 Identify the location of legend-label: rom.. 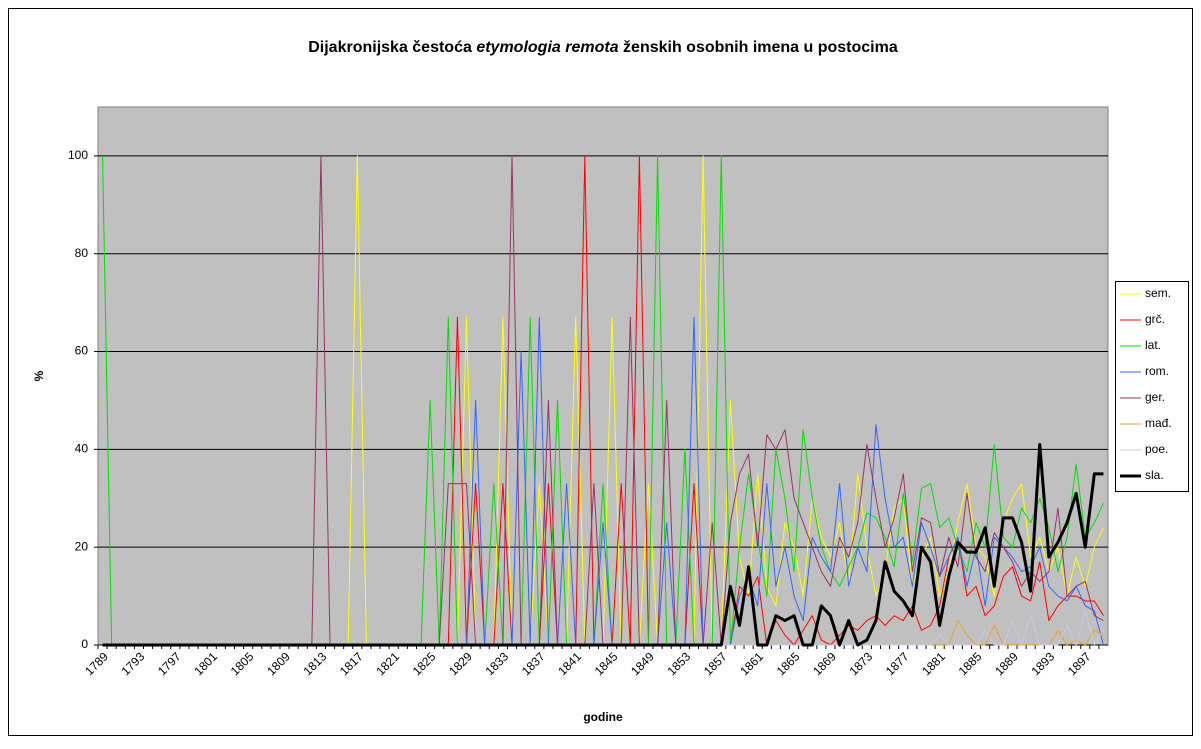
(1157, 371).